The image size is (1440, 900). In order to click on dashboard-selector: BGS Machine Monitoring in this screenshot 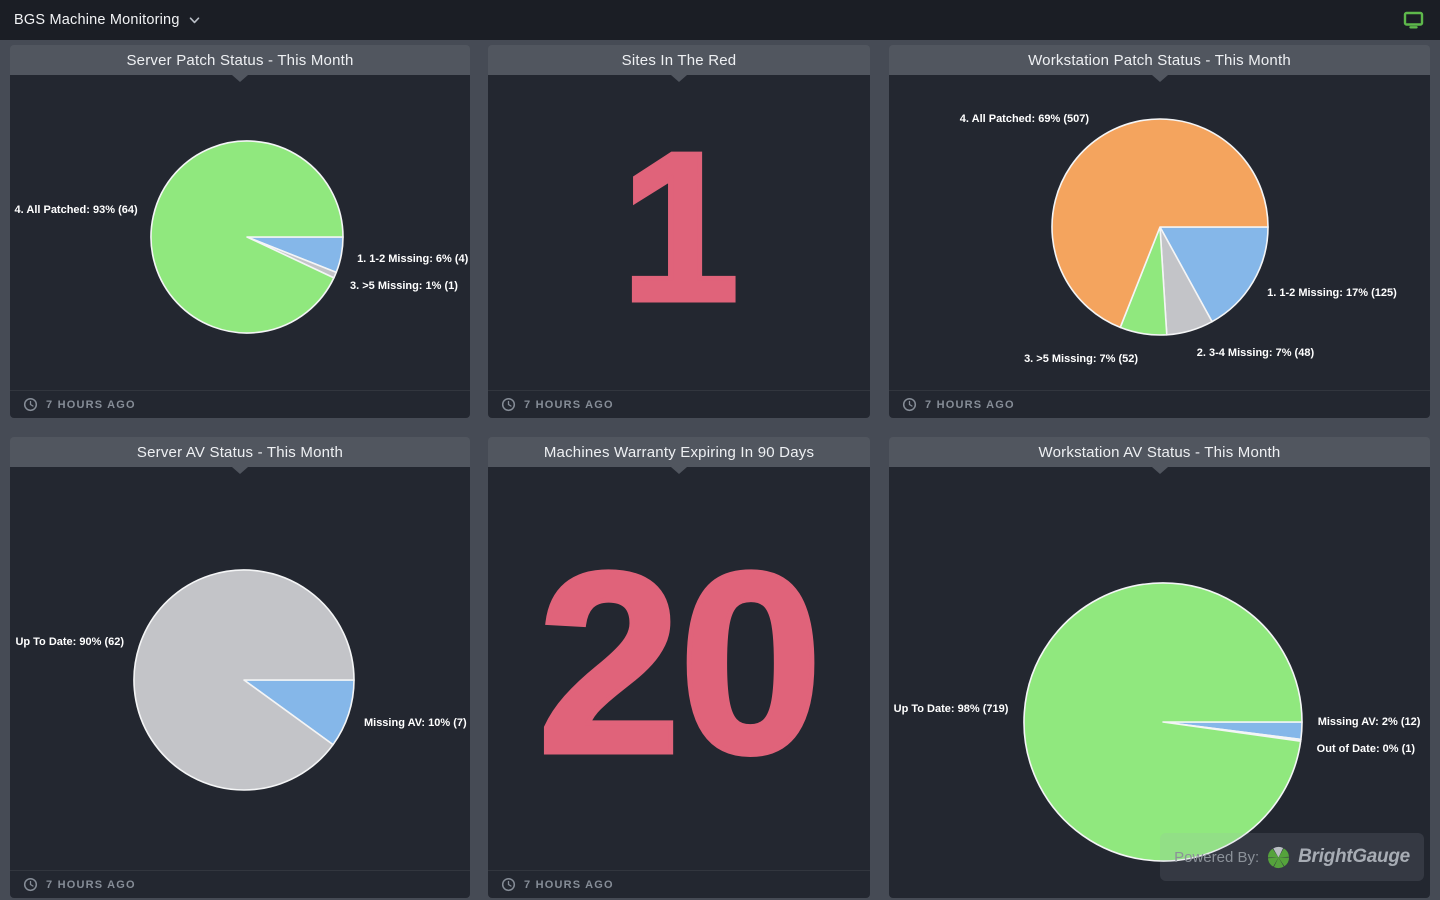, I will do `click(107, 20)`.